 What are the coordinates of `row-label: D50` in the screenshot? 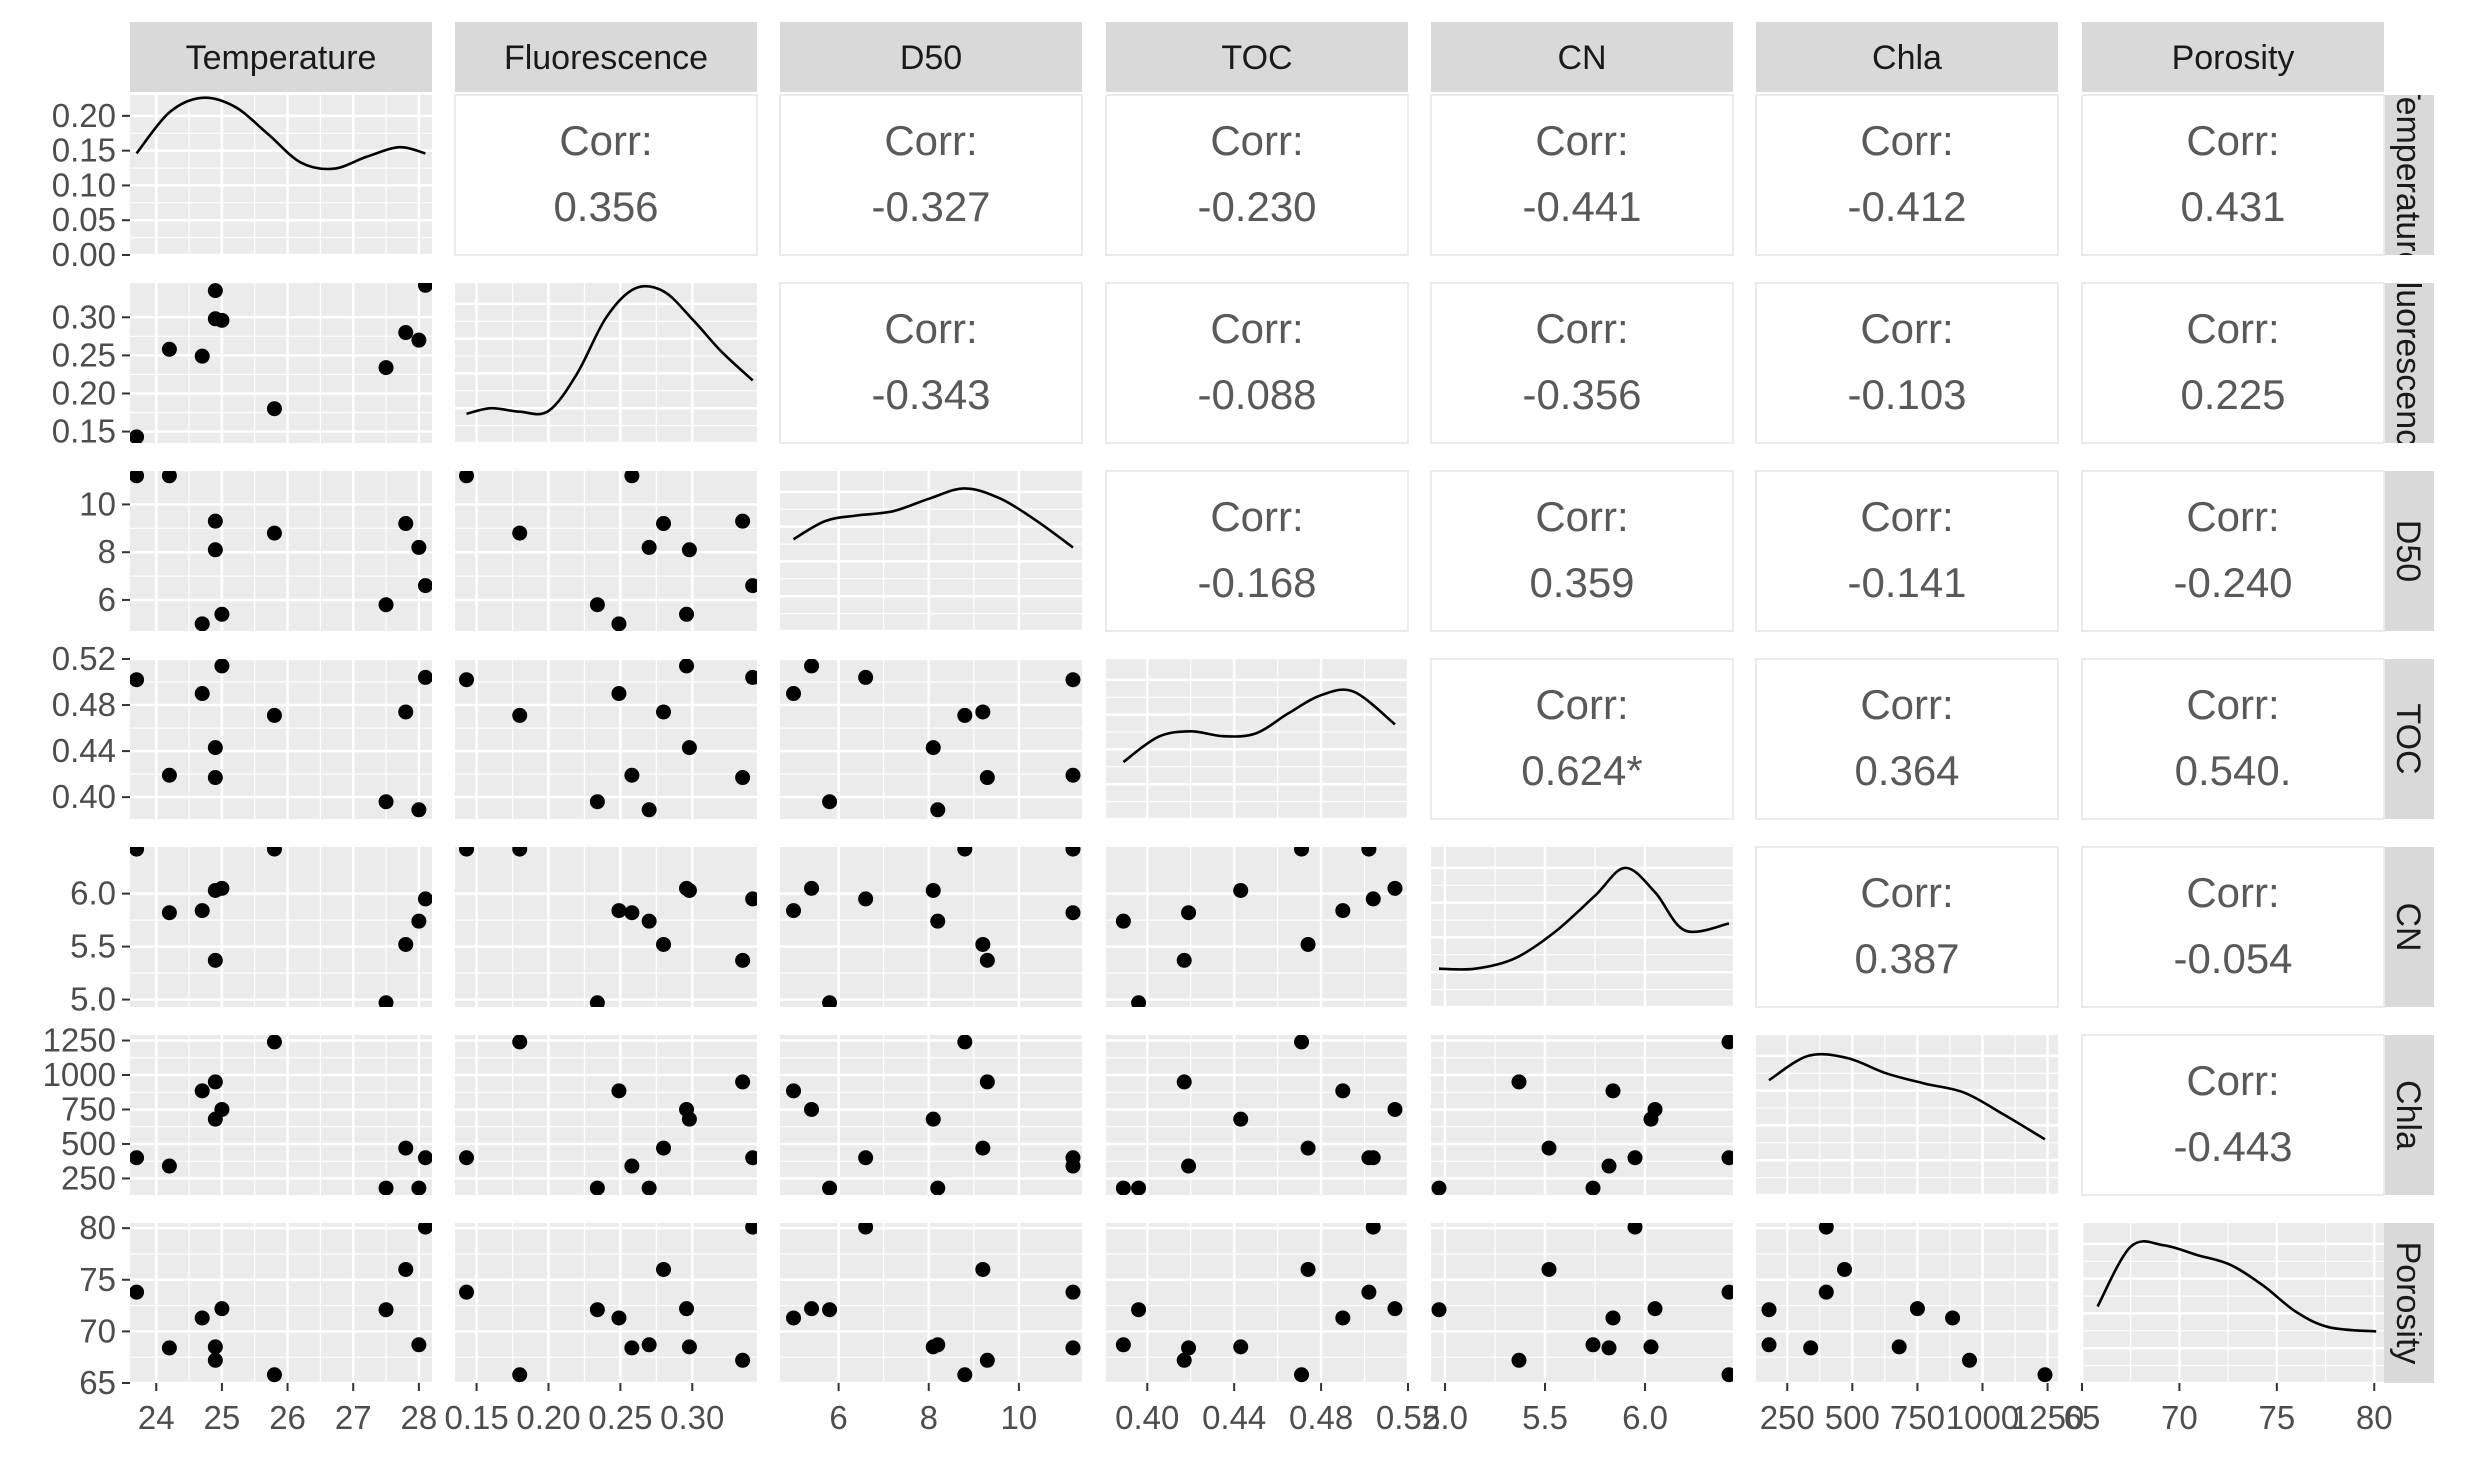 It's located at (2408, 551).